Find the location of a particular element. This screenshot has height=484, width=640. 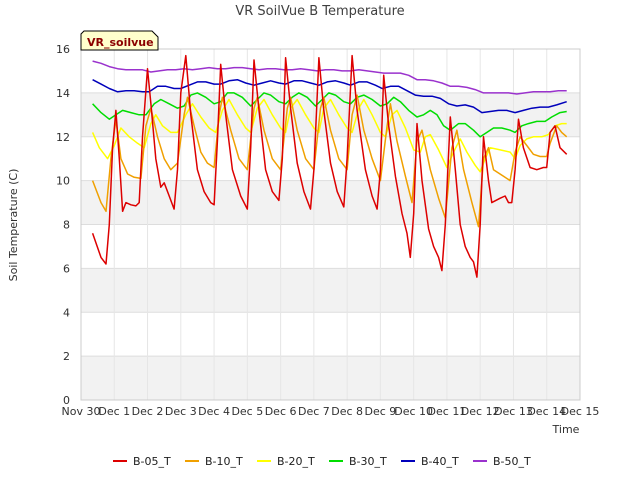

x-tick-label: Dec 3 is located at coordinates (181, 411).